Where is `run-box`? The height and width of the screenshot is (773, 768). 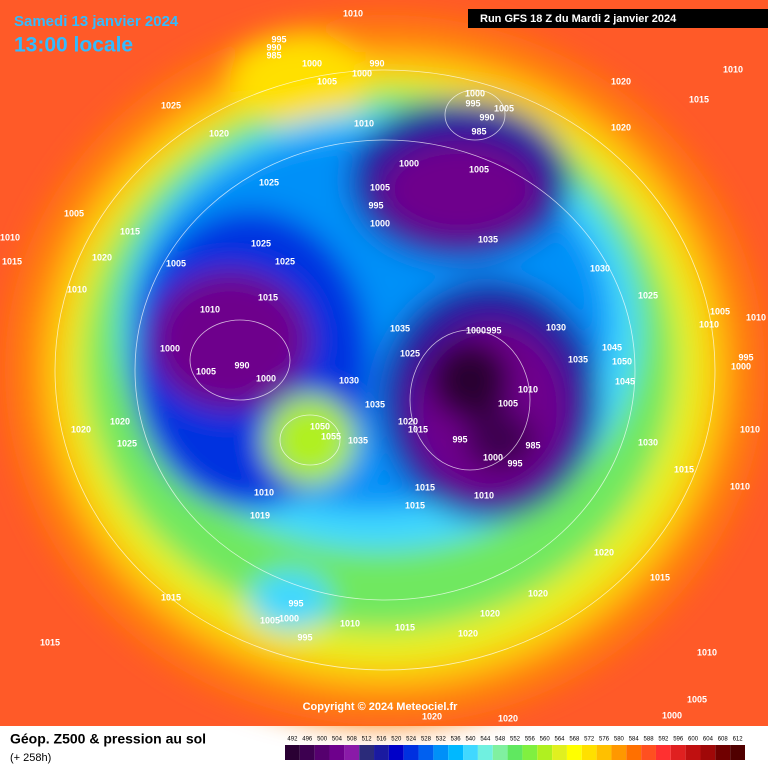 run-box is located at coordinates (618, 18).